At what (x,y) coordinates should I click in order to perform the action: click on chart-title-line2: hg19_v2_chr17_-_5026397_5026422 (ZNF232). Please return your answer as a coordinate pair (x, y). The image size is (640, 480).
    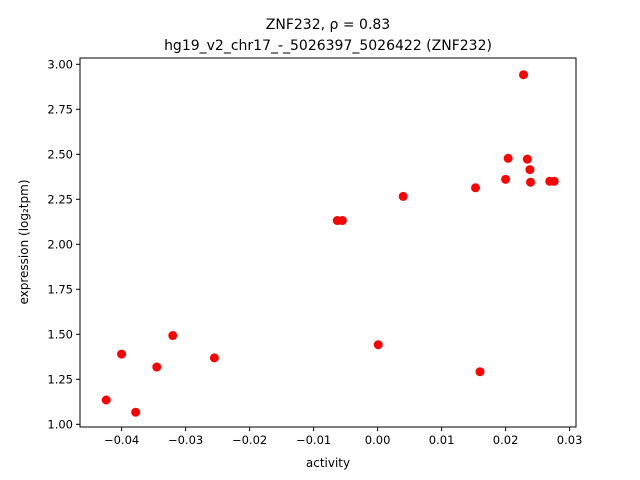
    Looking at the image, I should click on (328, 46).